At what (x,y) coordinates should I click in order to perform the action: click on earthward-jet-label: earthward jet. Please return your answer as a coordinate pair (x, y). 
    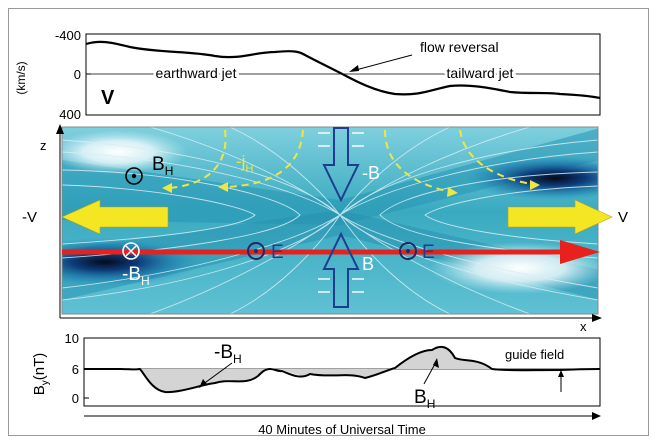
    Looking at the image, I should click on (196, 73).